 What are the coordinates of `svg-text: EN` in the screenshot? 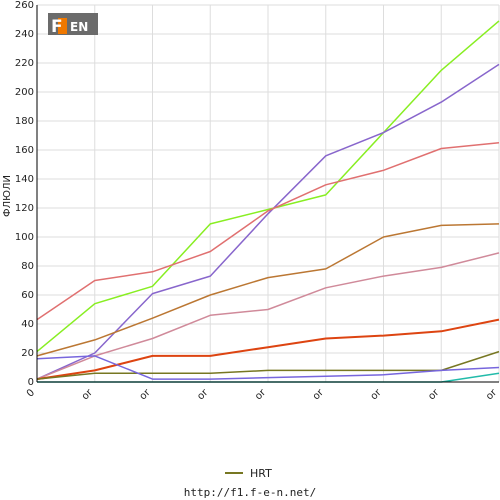 It's located at (79, 27).